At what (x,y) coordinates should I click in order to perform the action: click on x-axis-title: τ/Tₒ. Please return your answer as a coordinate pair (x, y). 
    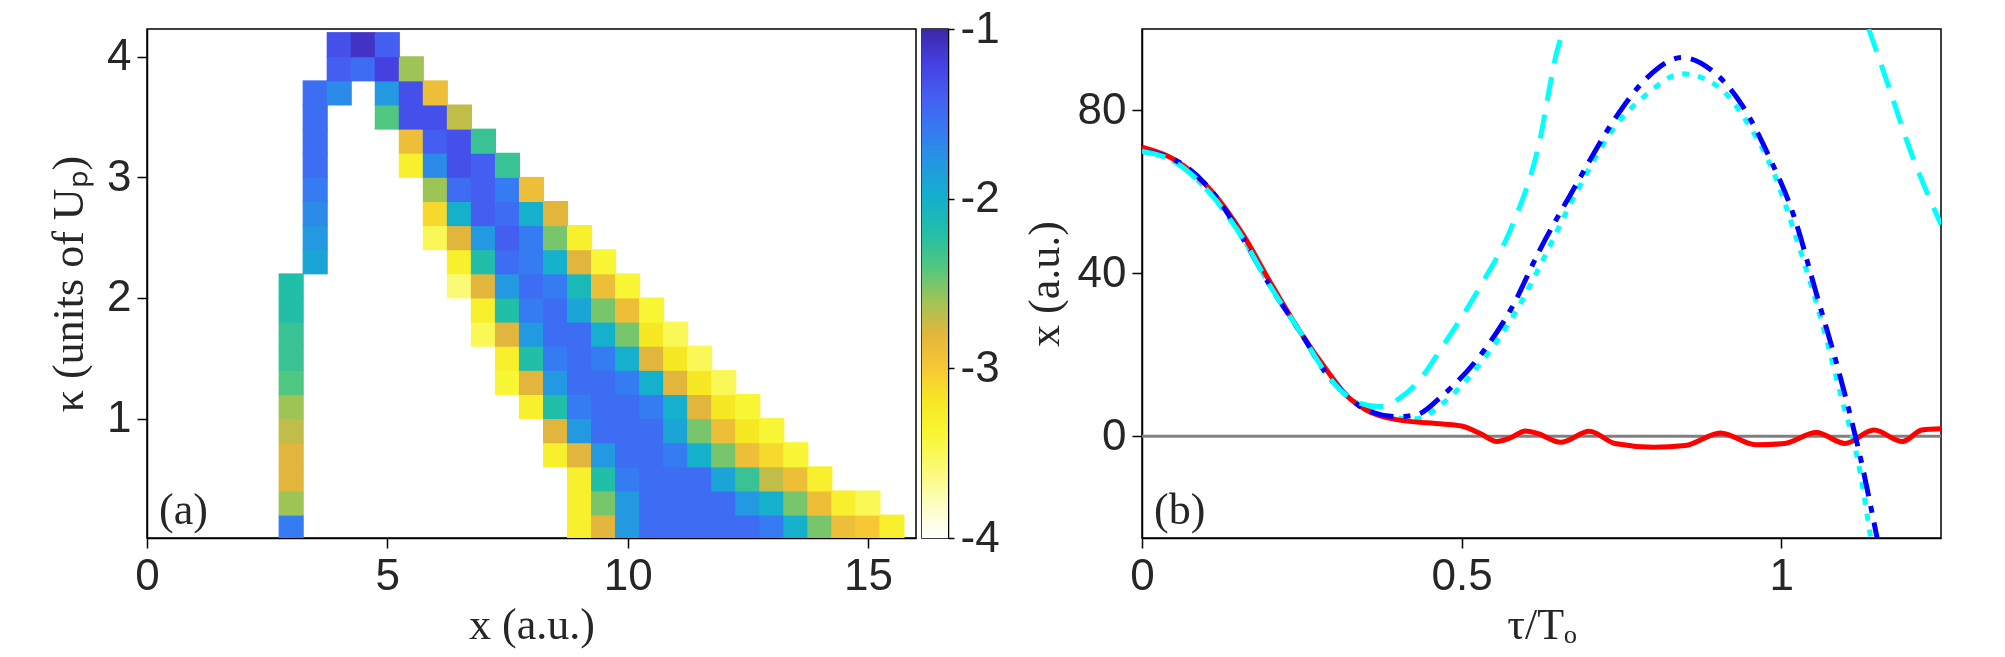
    Looking at the image, I should click on (1542, 624).